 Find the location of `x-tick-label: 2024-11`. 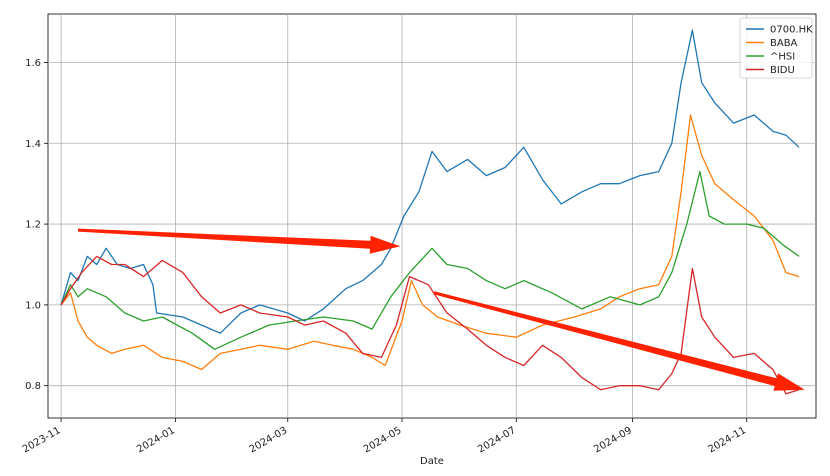

x-tick-label: 2024-11 is located at coordinates (727, 440).